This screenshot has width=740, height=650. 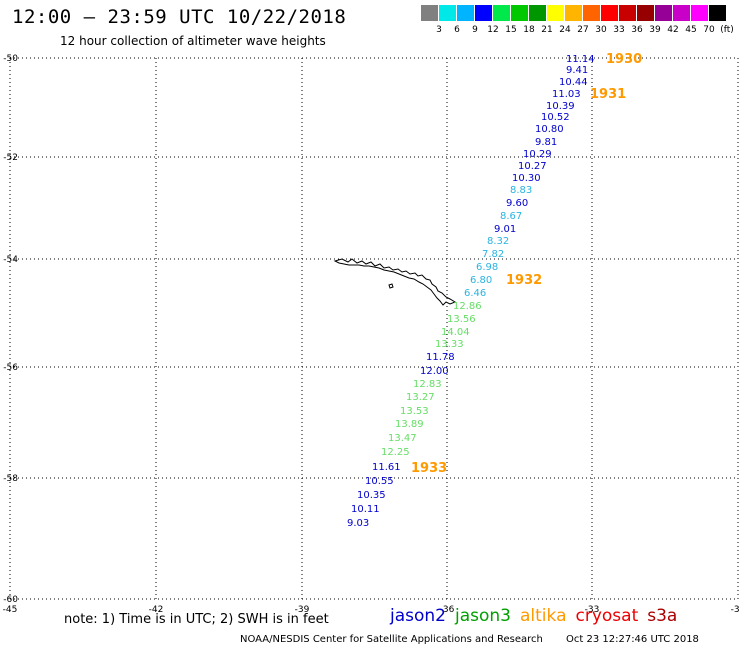 What do you see at coordinates (10, 610) in the screenshot?
I see `lon-tick-label: -45` at bounding box center [10, 610].